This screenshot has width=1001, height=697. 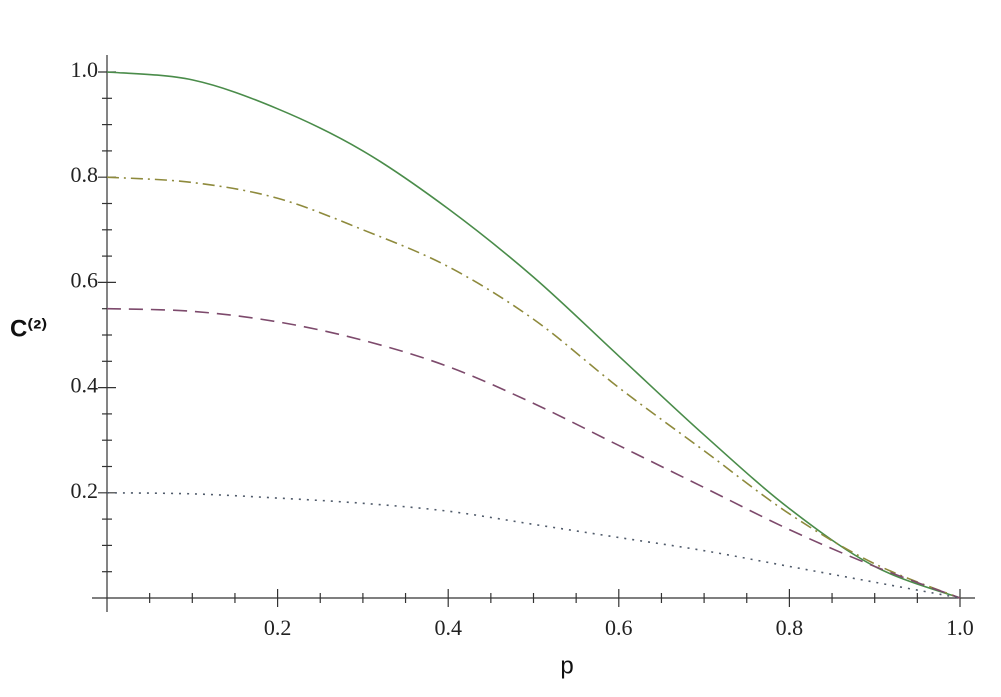 I want to click on x-tick-label: 0.8, so click(x=790, y=627).